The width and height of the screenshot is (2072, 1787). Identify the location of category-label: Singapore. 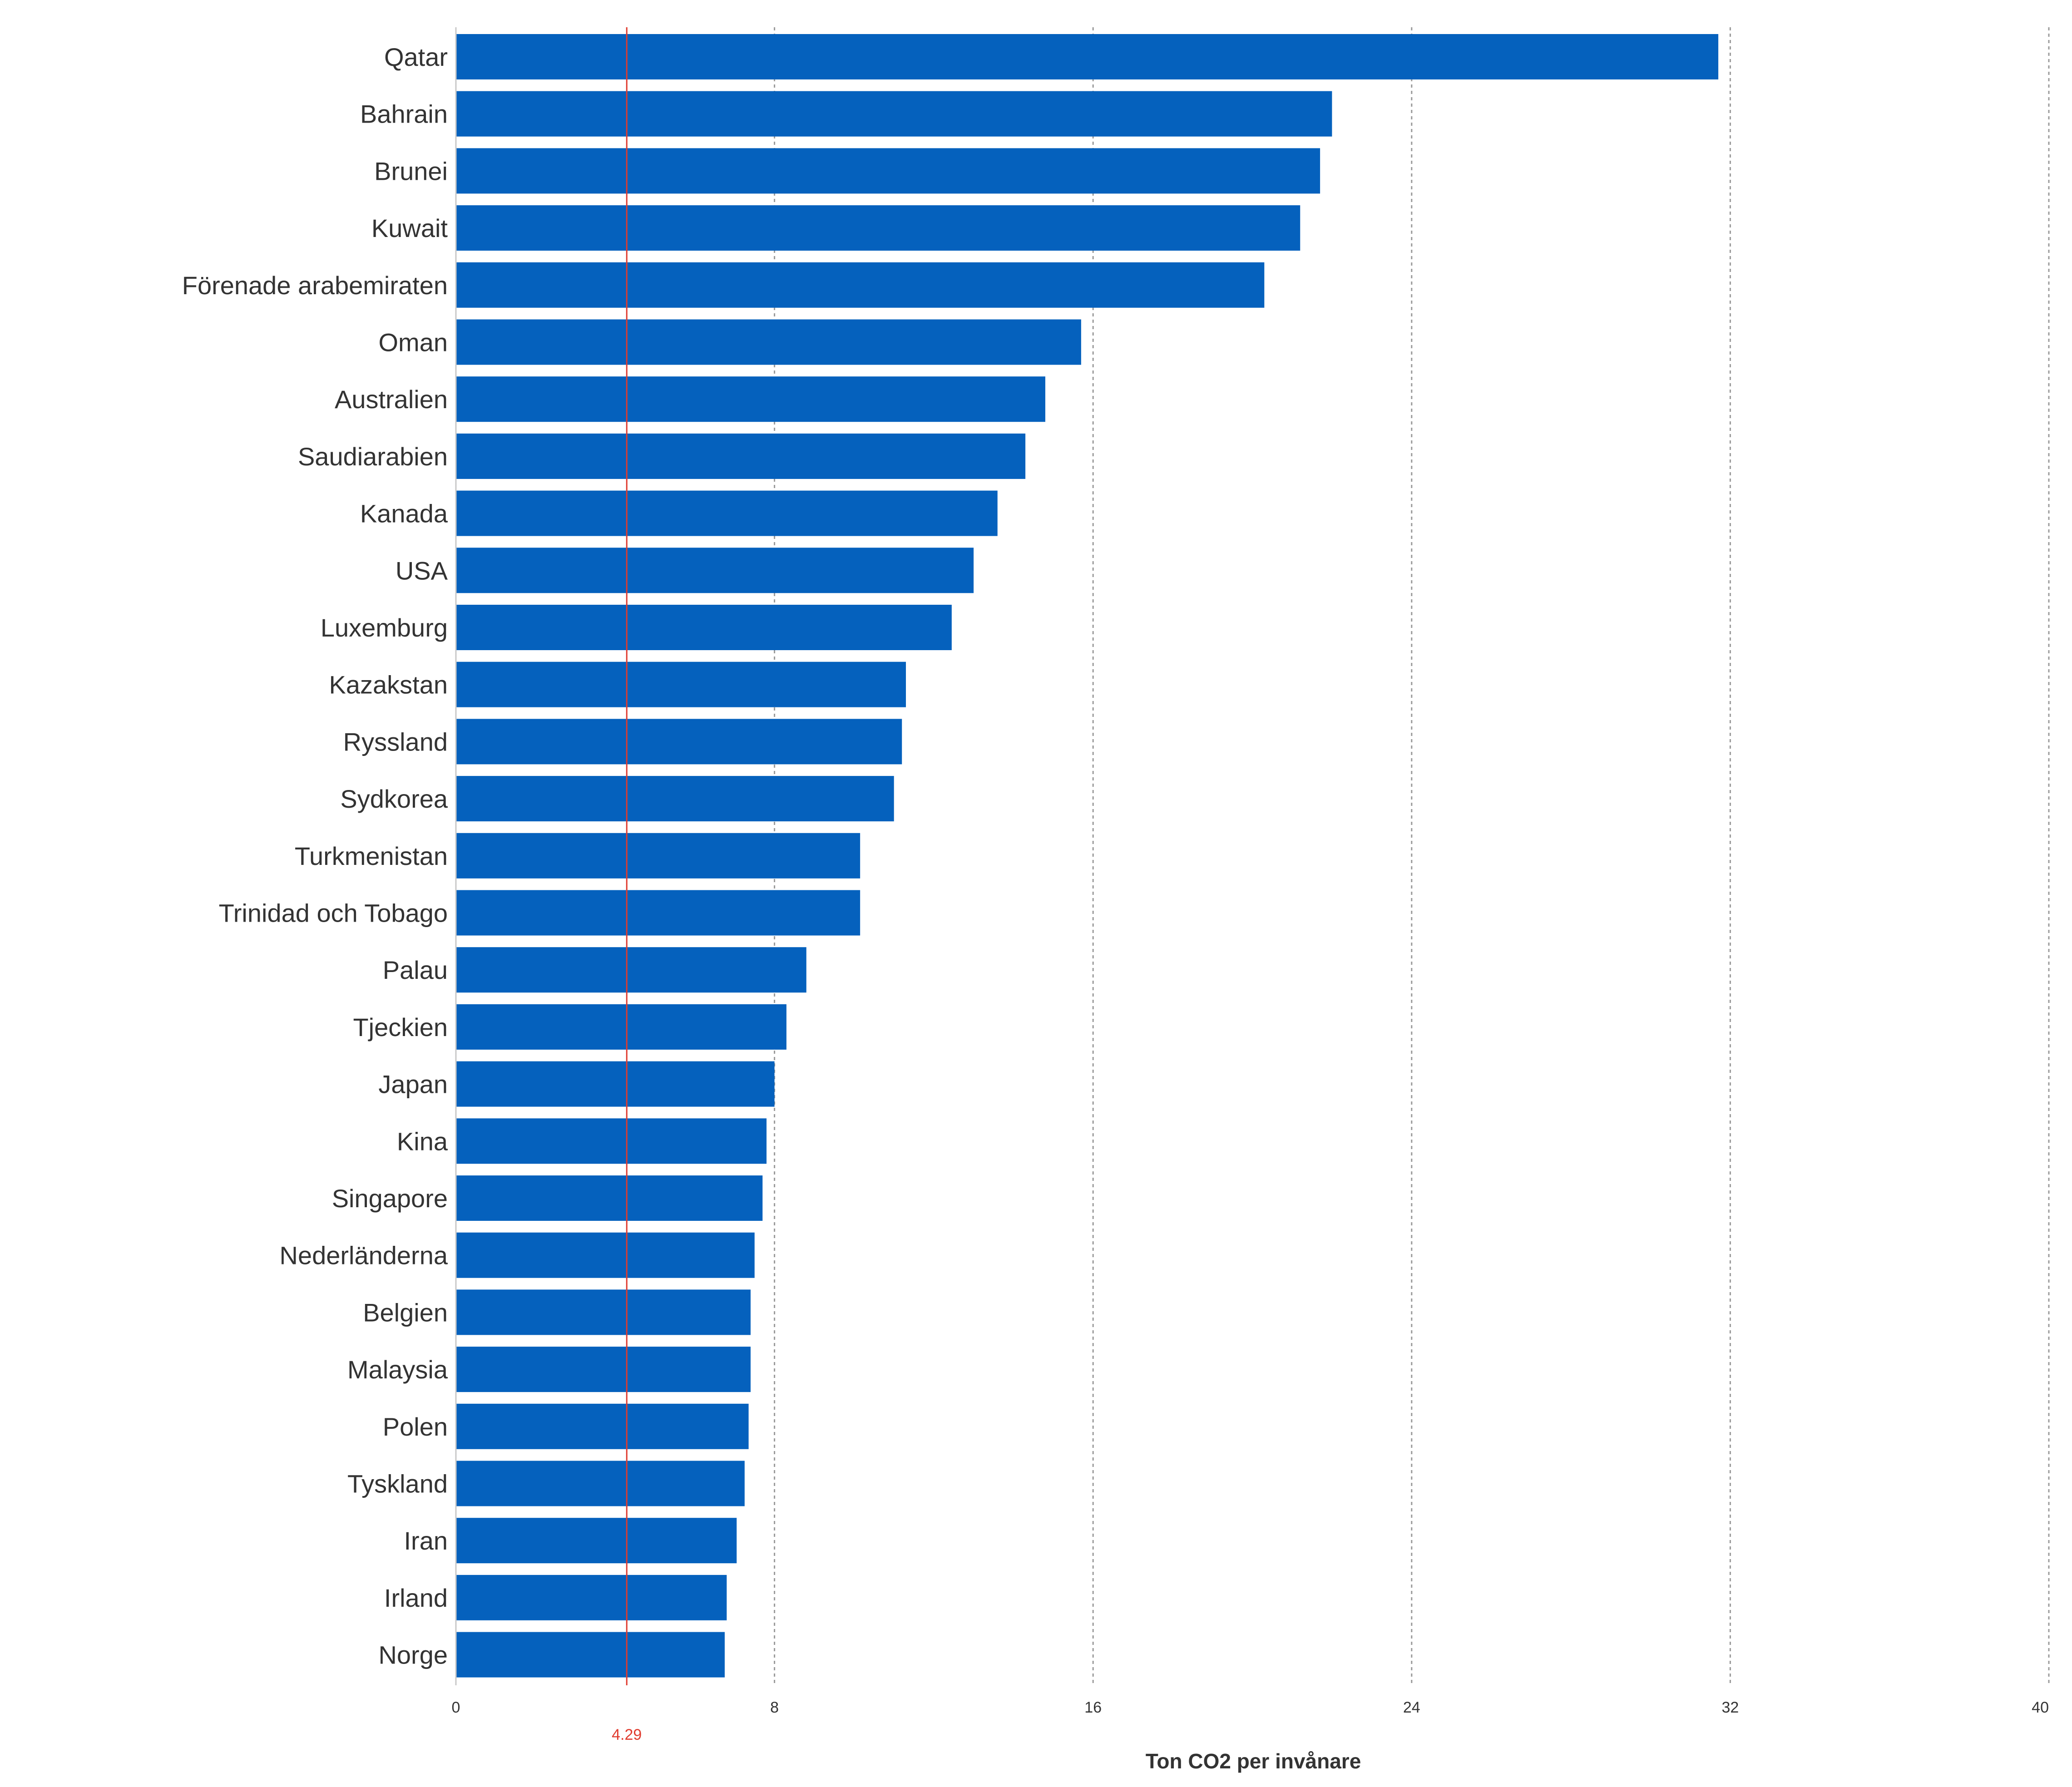
(390, 1199).